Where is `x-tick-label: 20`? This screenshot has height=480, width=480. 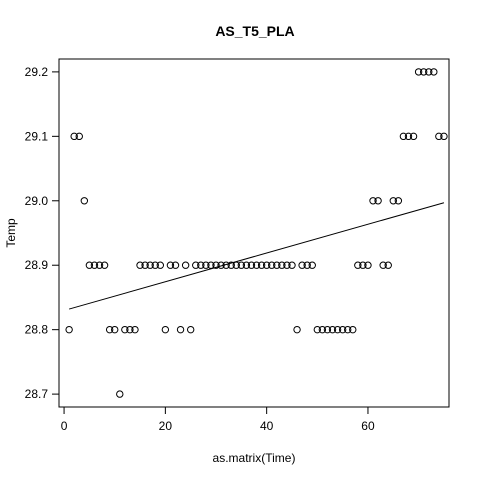 x-tick-label: 20 is located at coordinates (166, 426).